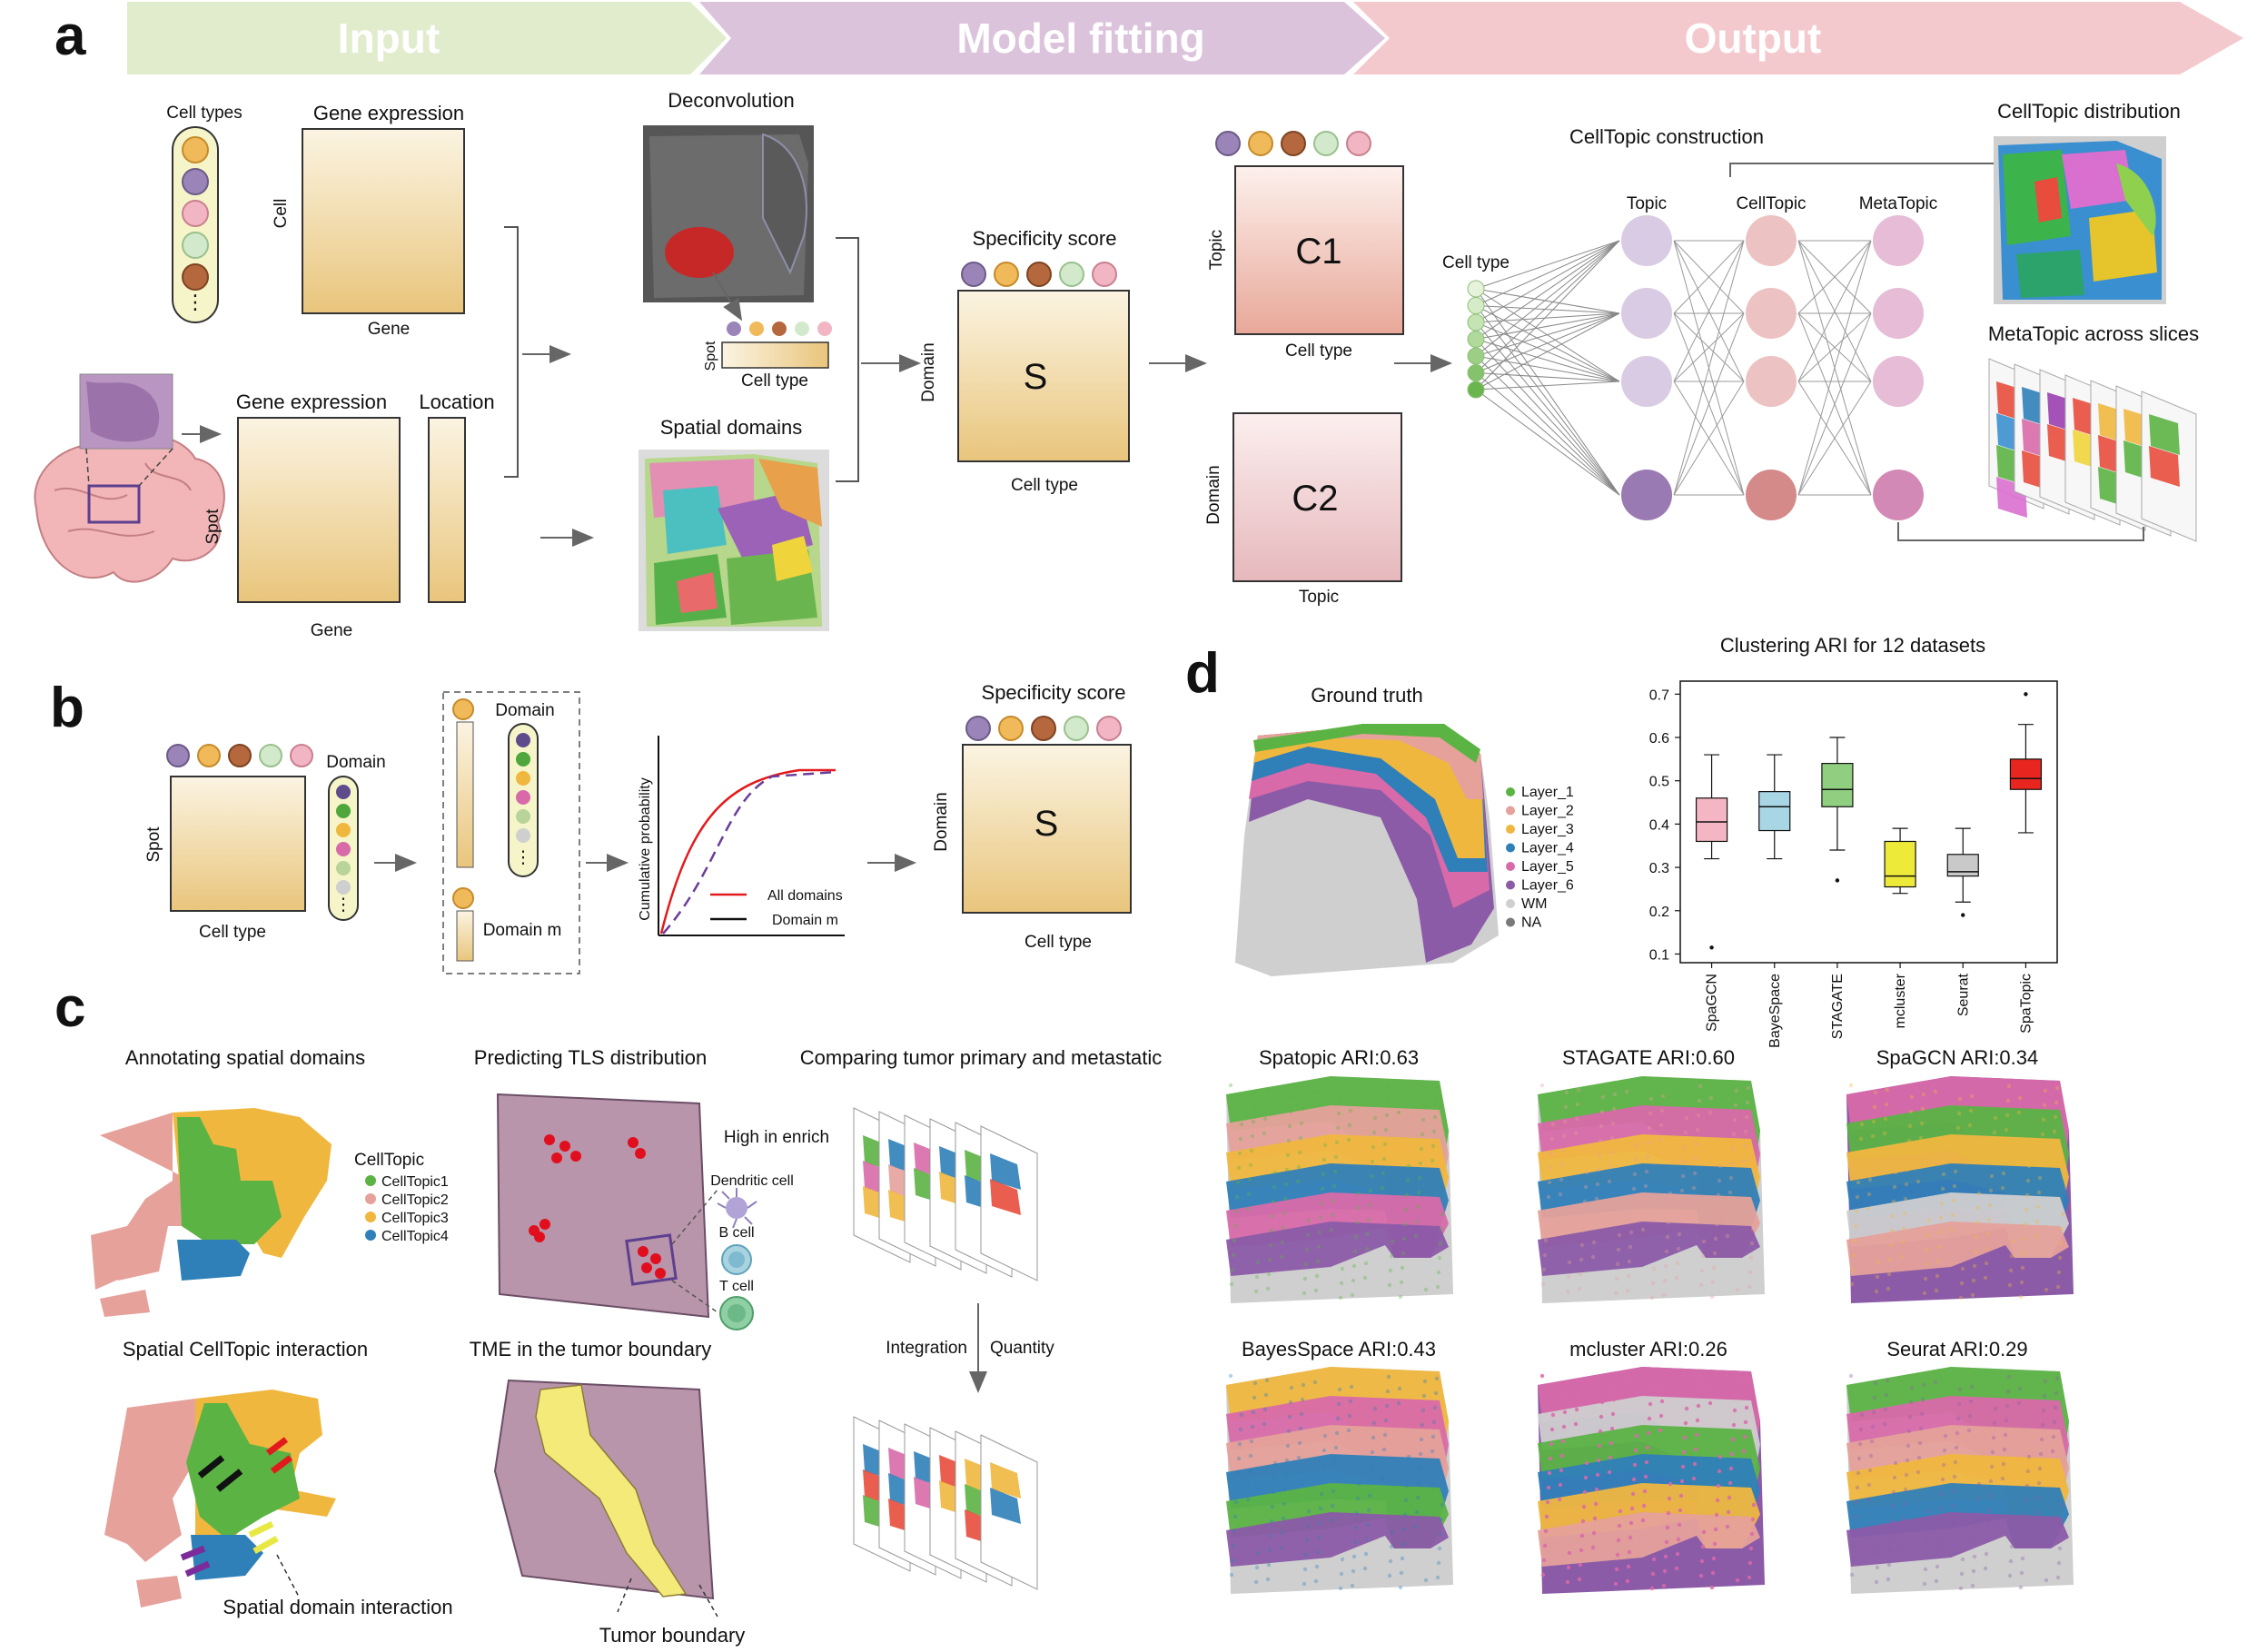 This screenshot has height=1652, width=2257. Describe the element at coordinates (928, 371) in the screenshot. I see `domain-axis-label: Domain` at that location.